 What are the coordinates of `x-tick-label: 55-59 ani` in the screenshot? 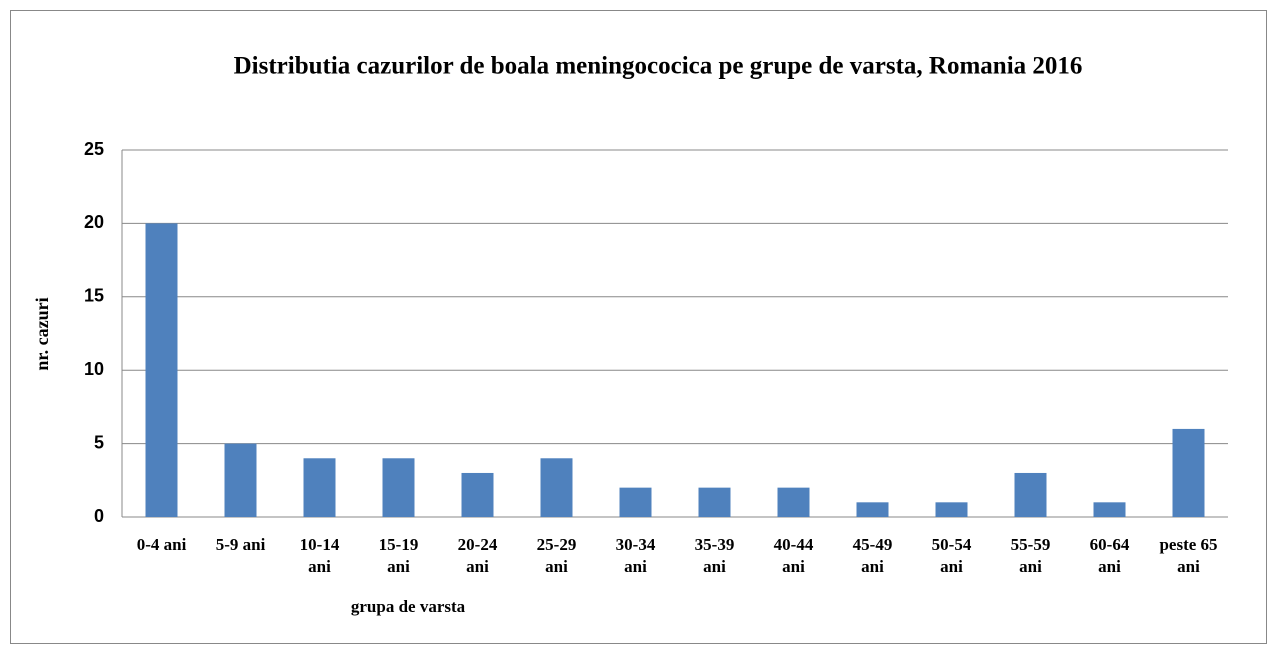 It's located at (1031, 555).